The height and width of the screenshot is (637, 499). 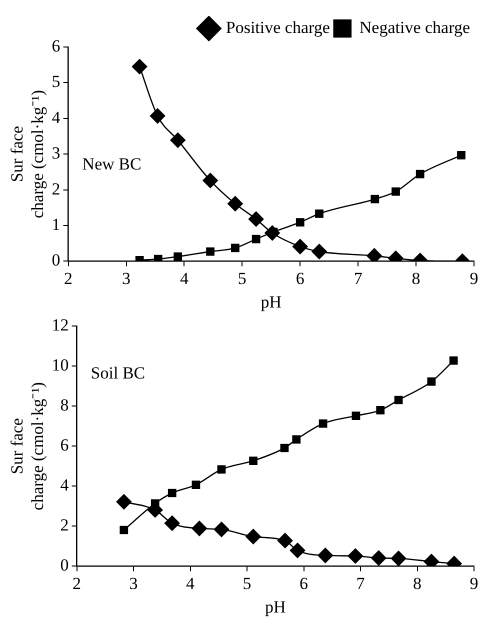 I want to click on y-tick-label: 8, so click(x=64, y=405).